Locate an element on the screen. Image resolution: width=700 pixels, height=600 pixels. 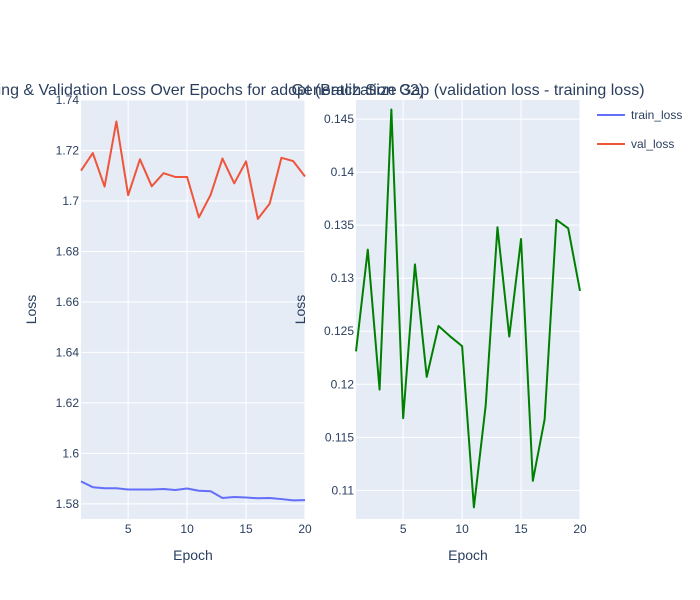
gap-y-tick-label: 0.115 is located at coordinates (339, 437).